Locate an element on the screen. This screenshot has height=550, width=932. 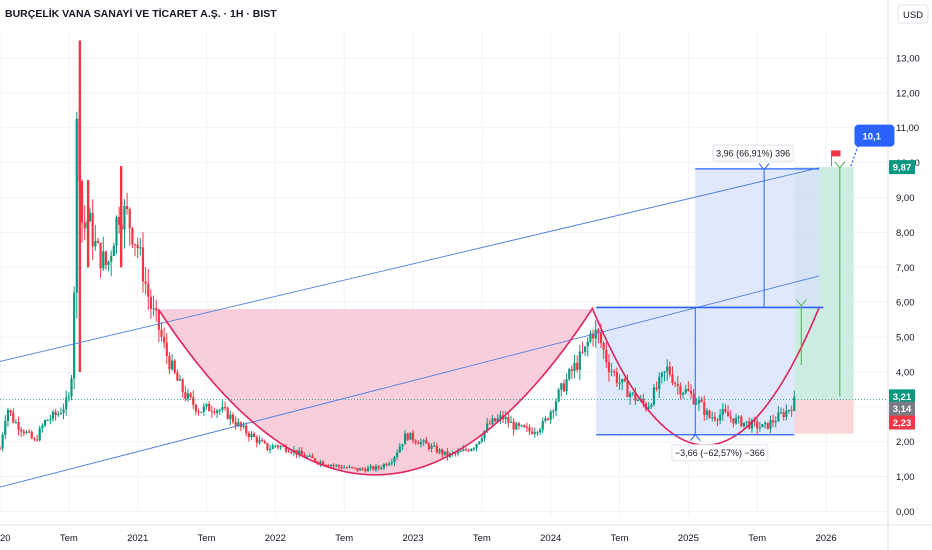
upper-measure-label: 3,96 (66,91%) 396 is located at coordinates (753, 154).